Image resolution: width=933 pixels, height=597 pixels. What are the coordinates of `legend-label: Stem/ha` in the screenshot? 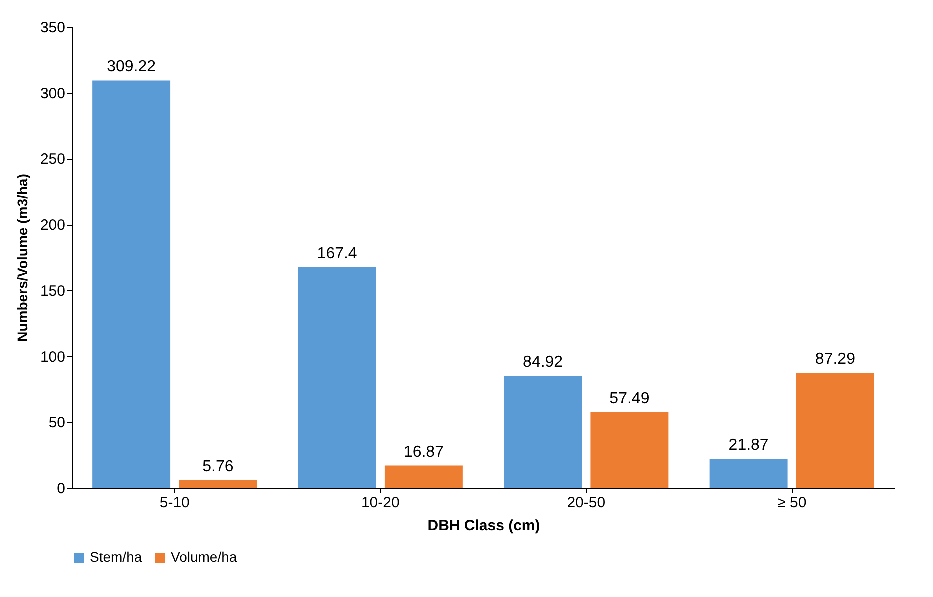 It's located at (116, 557).